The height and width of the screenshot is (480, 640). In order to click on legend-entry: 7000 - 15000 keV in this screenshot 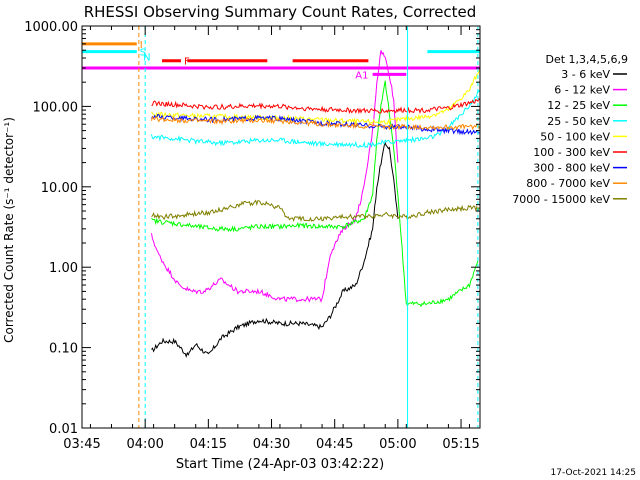, I will do `click(561, 199)`.